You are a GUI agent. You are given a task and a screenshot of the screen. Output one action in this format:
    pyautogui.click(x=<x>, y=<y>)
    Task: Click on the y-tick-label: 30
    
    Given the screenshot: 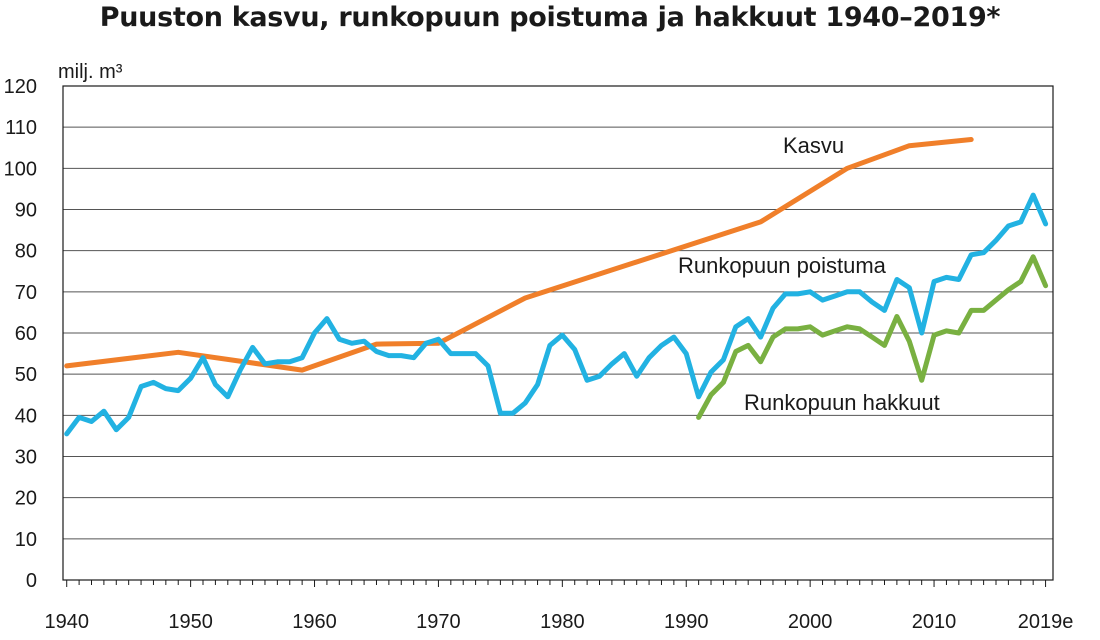 What is the action you would take?
    pyautogui.click(x=26, y=458)
    